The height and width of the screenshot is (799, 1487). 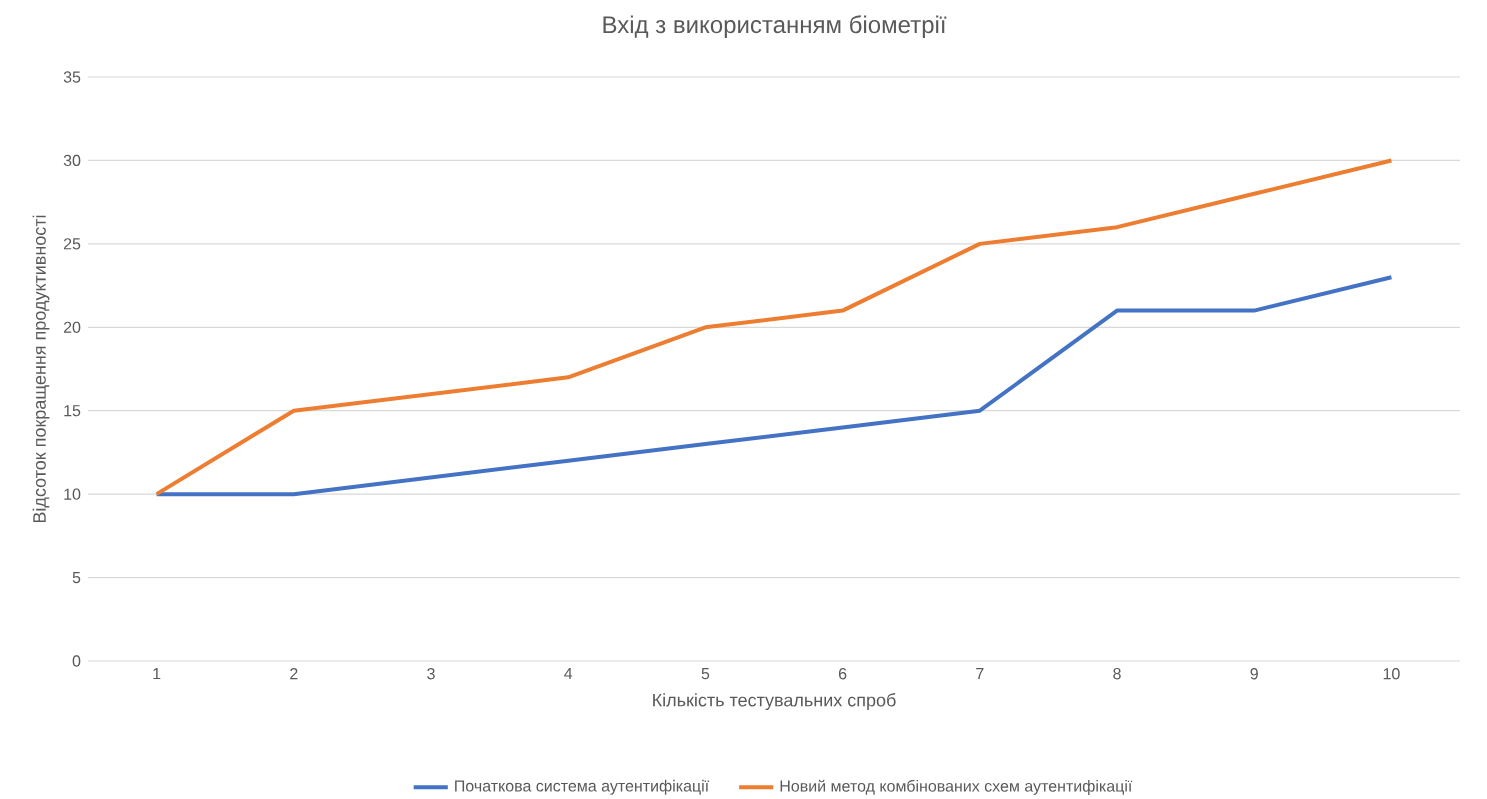 What do you see at coordinates (842, 674) in the screenshot?
I see `x-tick-label: 6` at bounding box center [842, 674].